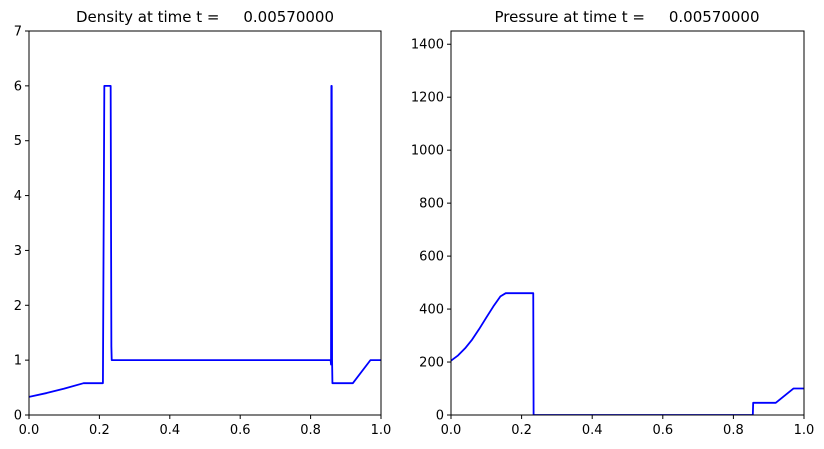 The image size is (824, 449). I want to click on density-y-tick-label: 7, so click(18, 32).